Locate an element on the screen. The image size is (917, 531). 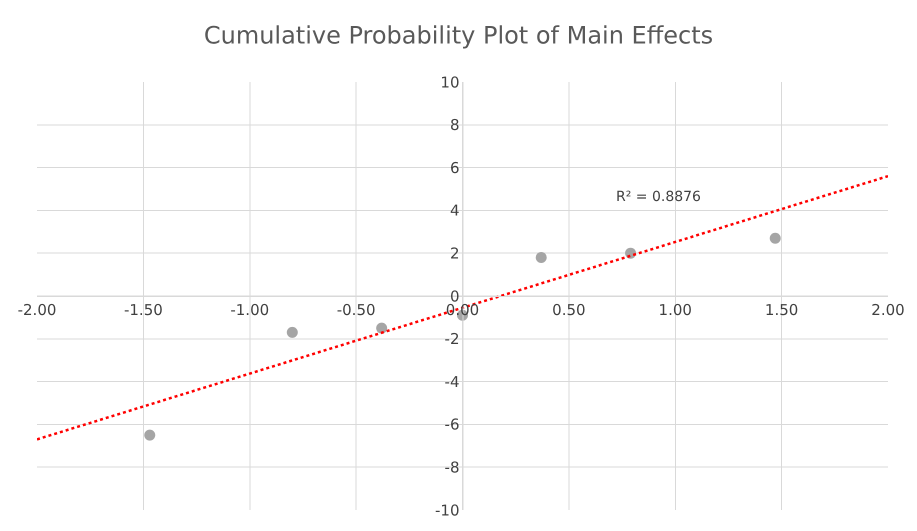
x-tick-label: 1.50 is located at coordinates (781, 310).